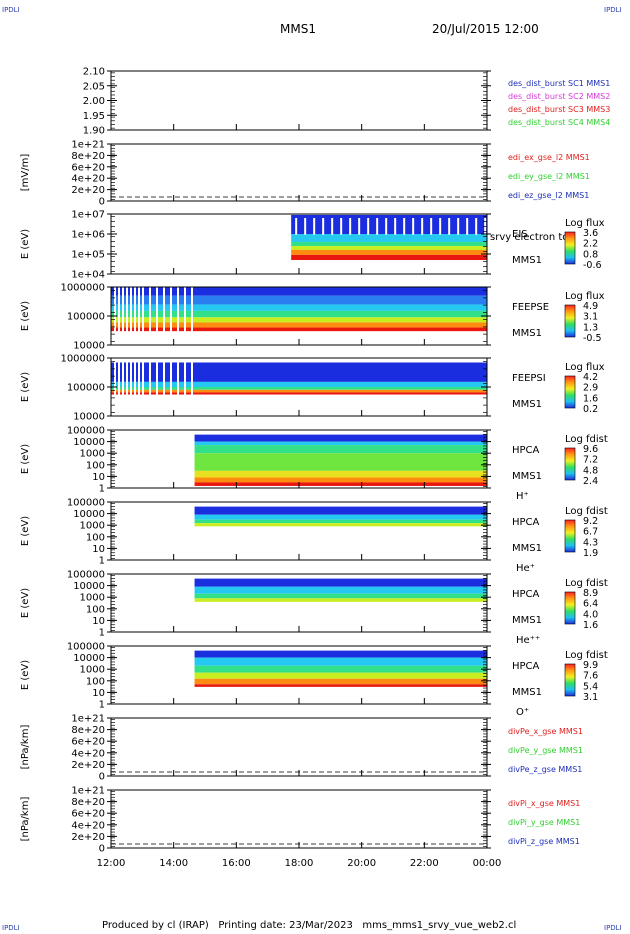 Image resolution: width=630 pixels, height=934 pixels. Describe the element at coordinates (102, 202) in the screenshot. I see `y-tick-label: 0` at that location.